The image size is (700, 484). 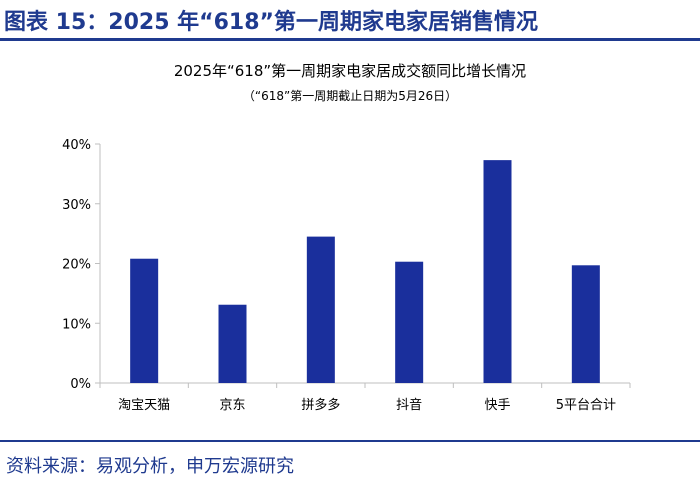 I want to click on x-tick-label: 拼多多, so click(x=320, y=405).